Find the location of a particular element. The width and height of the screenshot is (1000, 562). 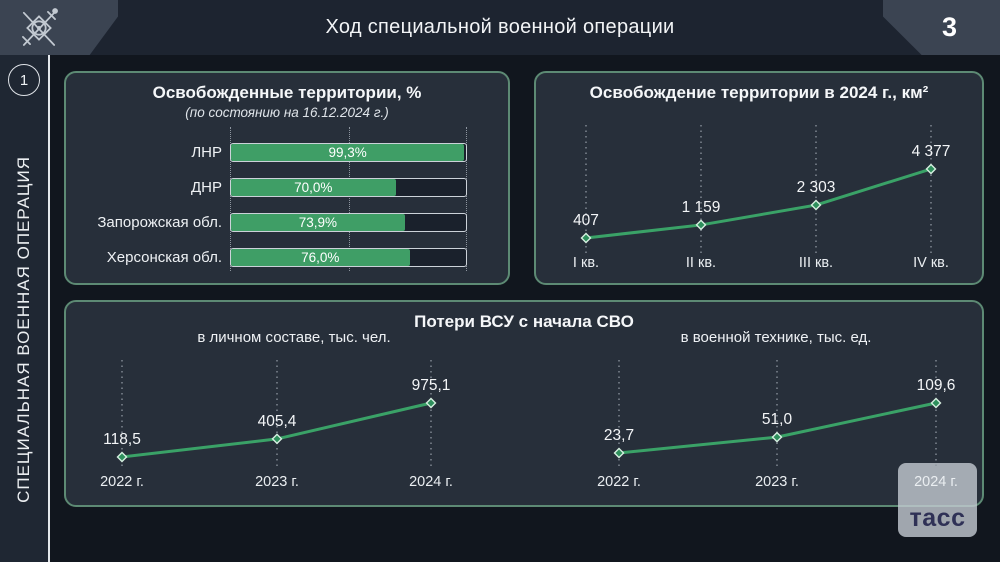

military-emblem-icon is located at coordinates (40, 26).